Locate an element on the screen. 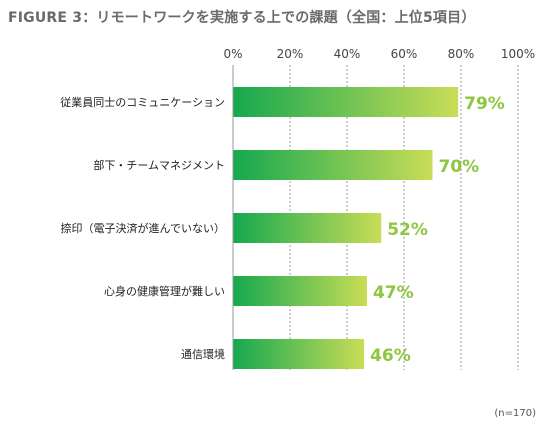 The width and height of the screenshot is (550, 428). x-tick-label: 60% is located at coordinates (404, 54).